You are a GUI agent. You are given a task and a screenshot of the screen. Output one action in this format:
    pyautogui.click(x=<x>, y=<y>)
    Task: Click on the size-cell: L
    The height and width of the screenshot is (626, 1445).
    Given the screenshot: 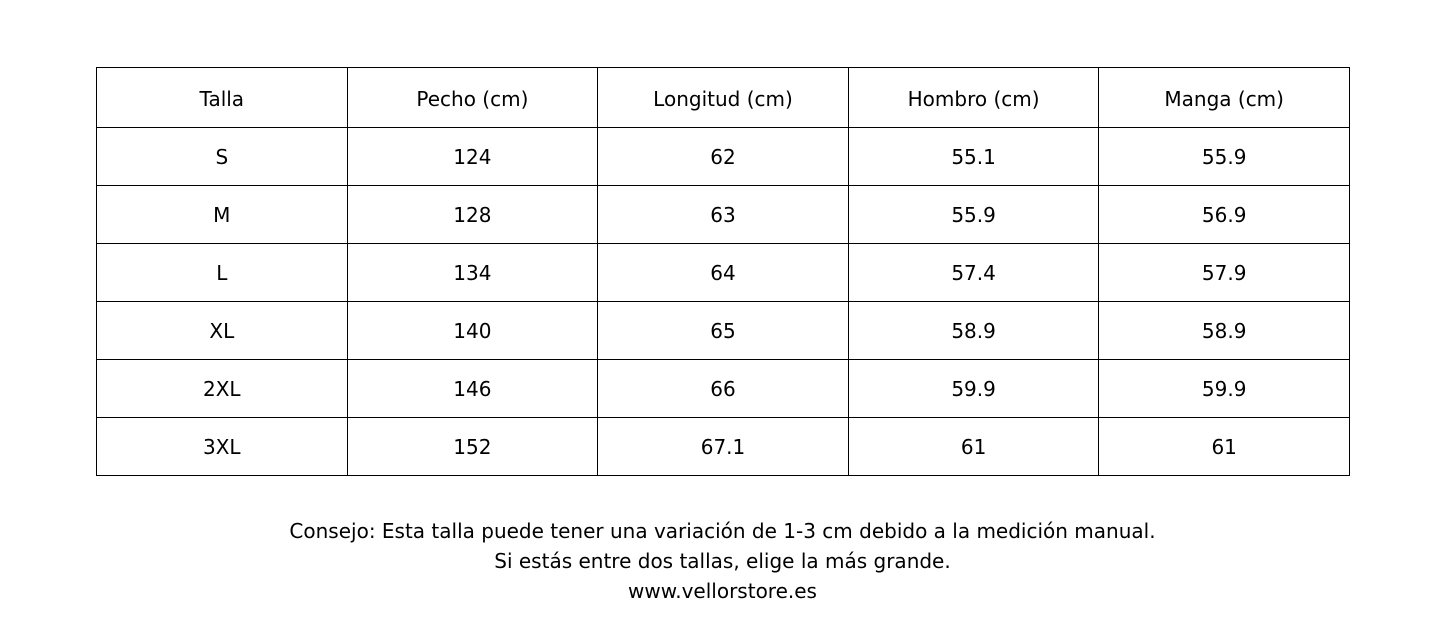 What is the action you would take?
    pyautogui.click(x=222, y=272)
    